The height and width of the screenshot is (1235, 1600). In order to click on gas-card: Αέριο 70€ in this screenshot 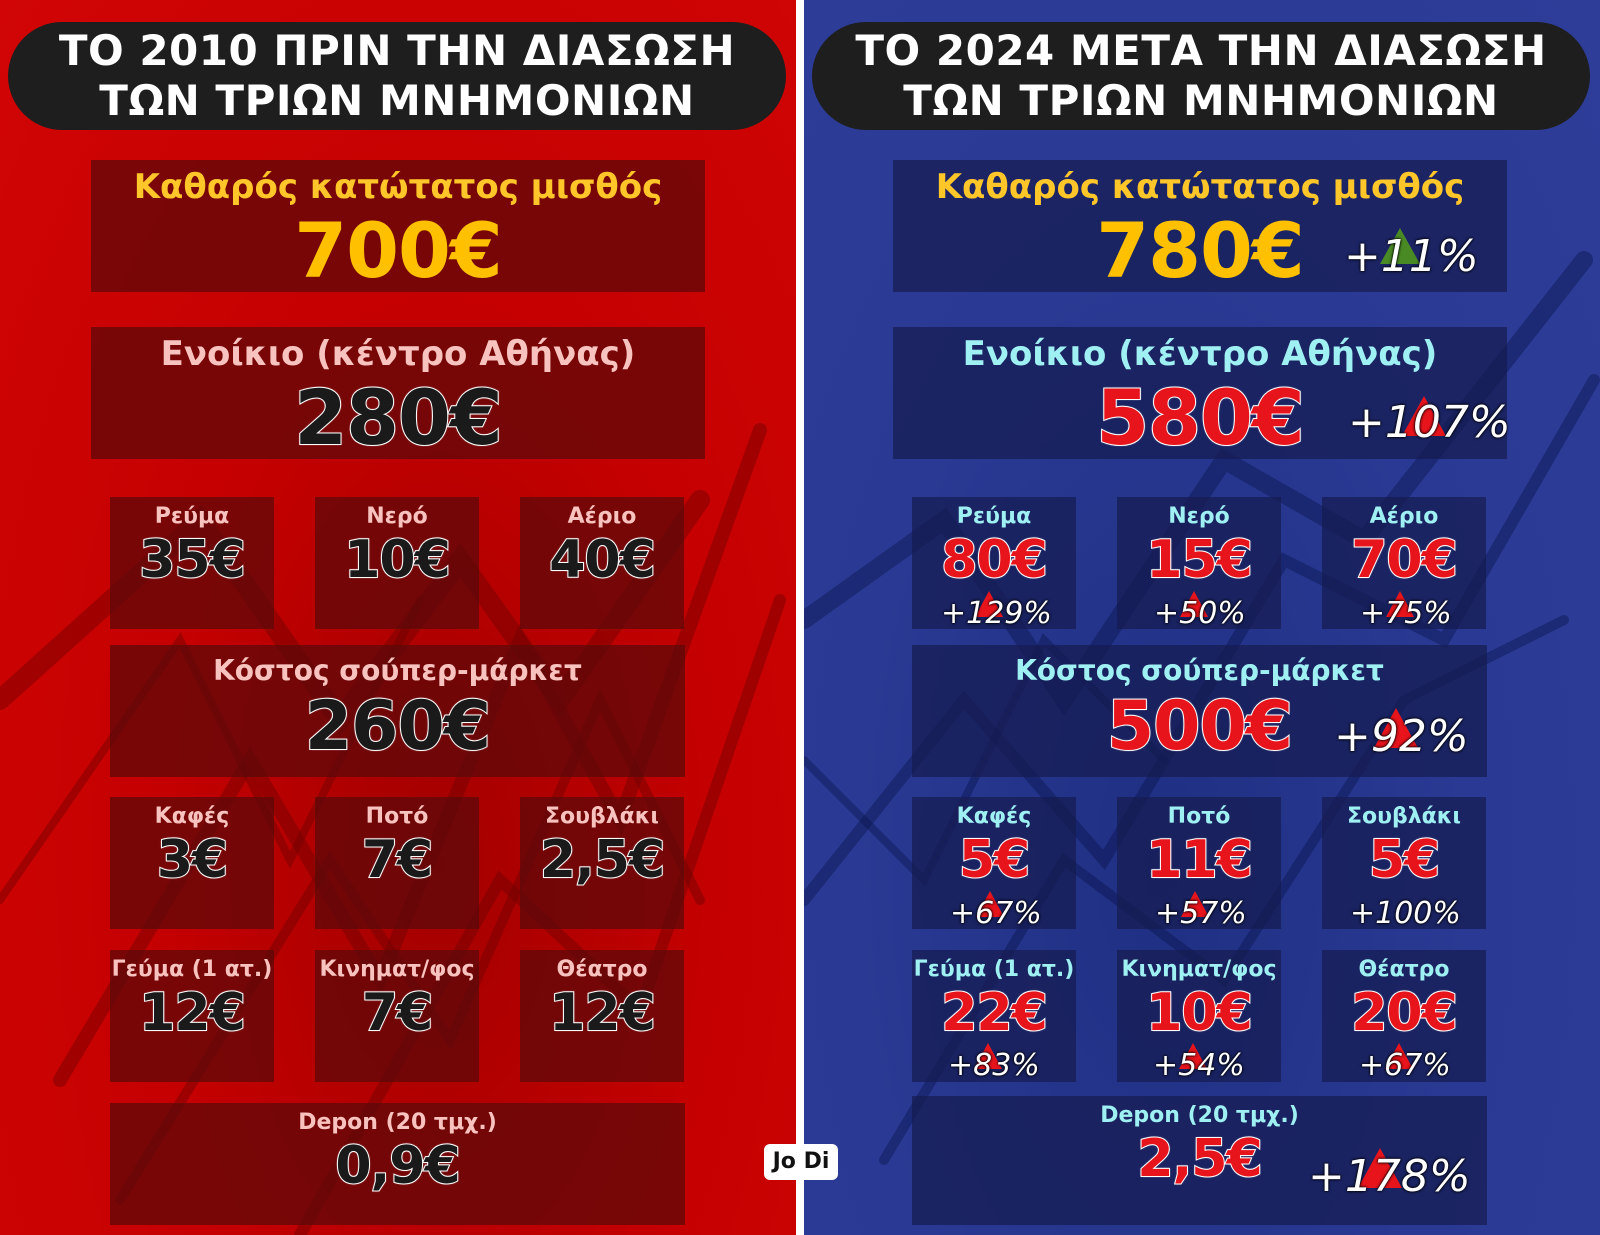, I will do `click(1404, 563)`.